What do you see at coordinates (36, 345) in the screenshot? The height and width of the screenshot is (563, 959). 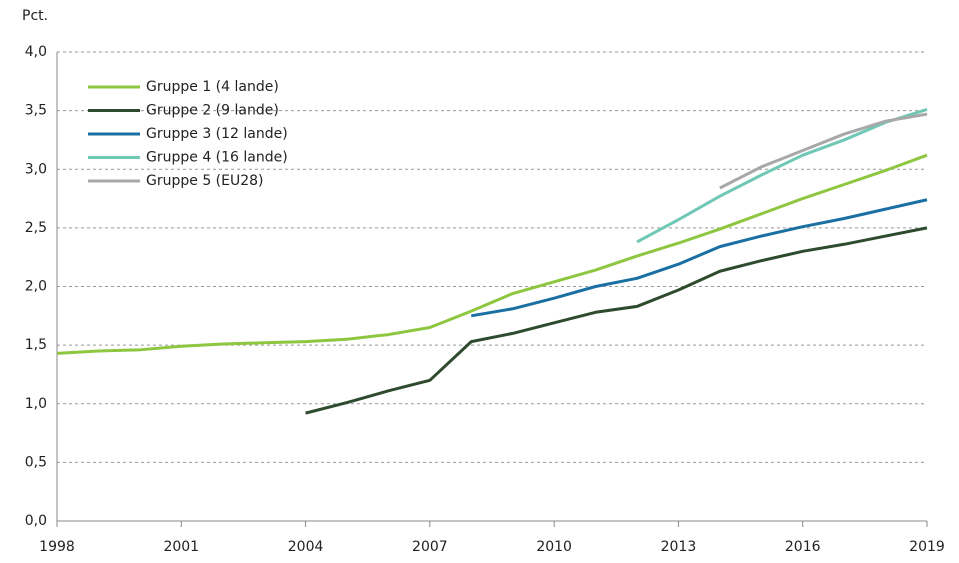 I see `y-tick-label: 1,5` at bounding box center [36, 345].